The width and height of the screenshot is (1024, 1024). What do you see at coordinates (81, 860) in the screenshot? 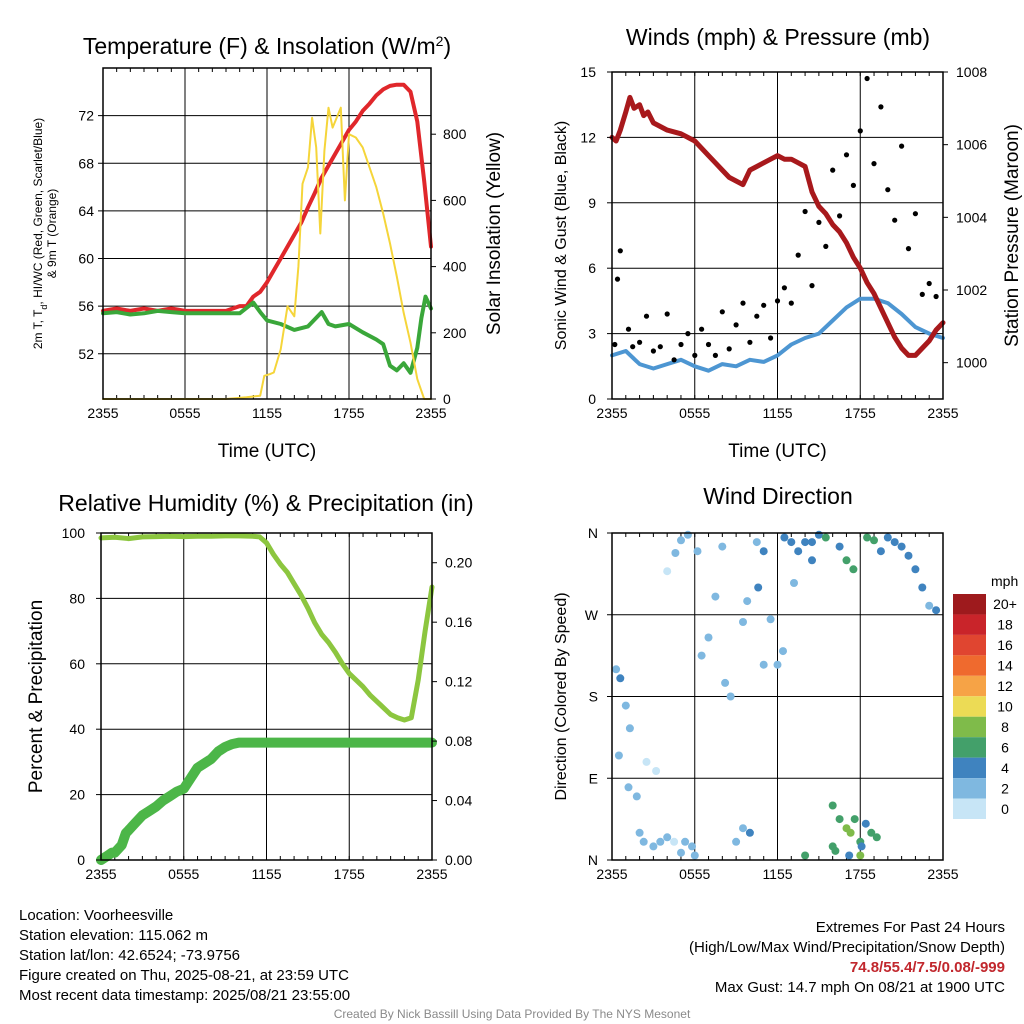
I see `y-tick-label: 0` at bounding box center [81, 860].